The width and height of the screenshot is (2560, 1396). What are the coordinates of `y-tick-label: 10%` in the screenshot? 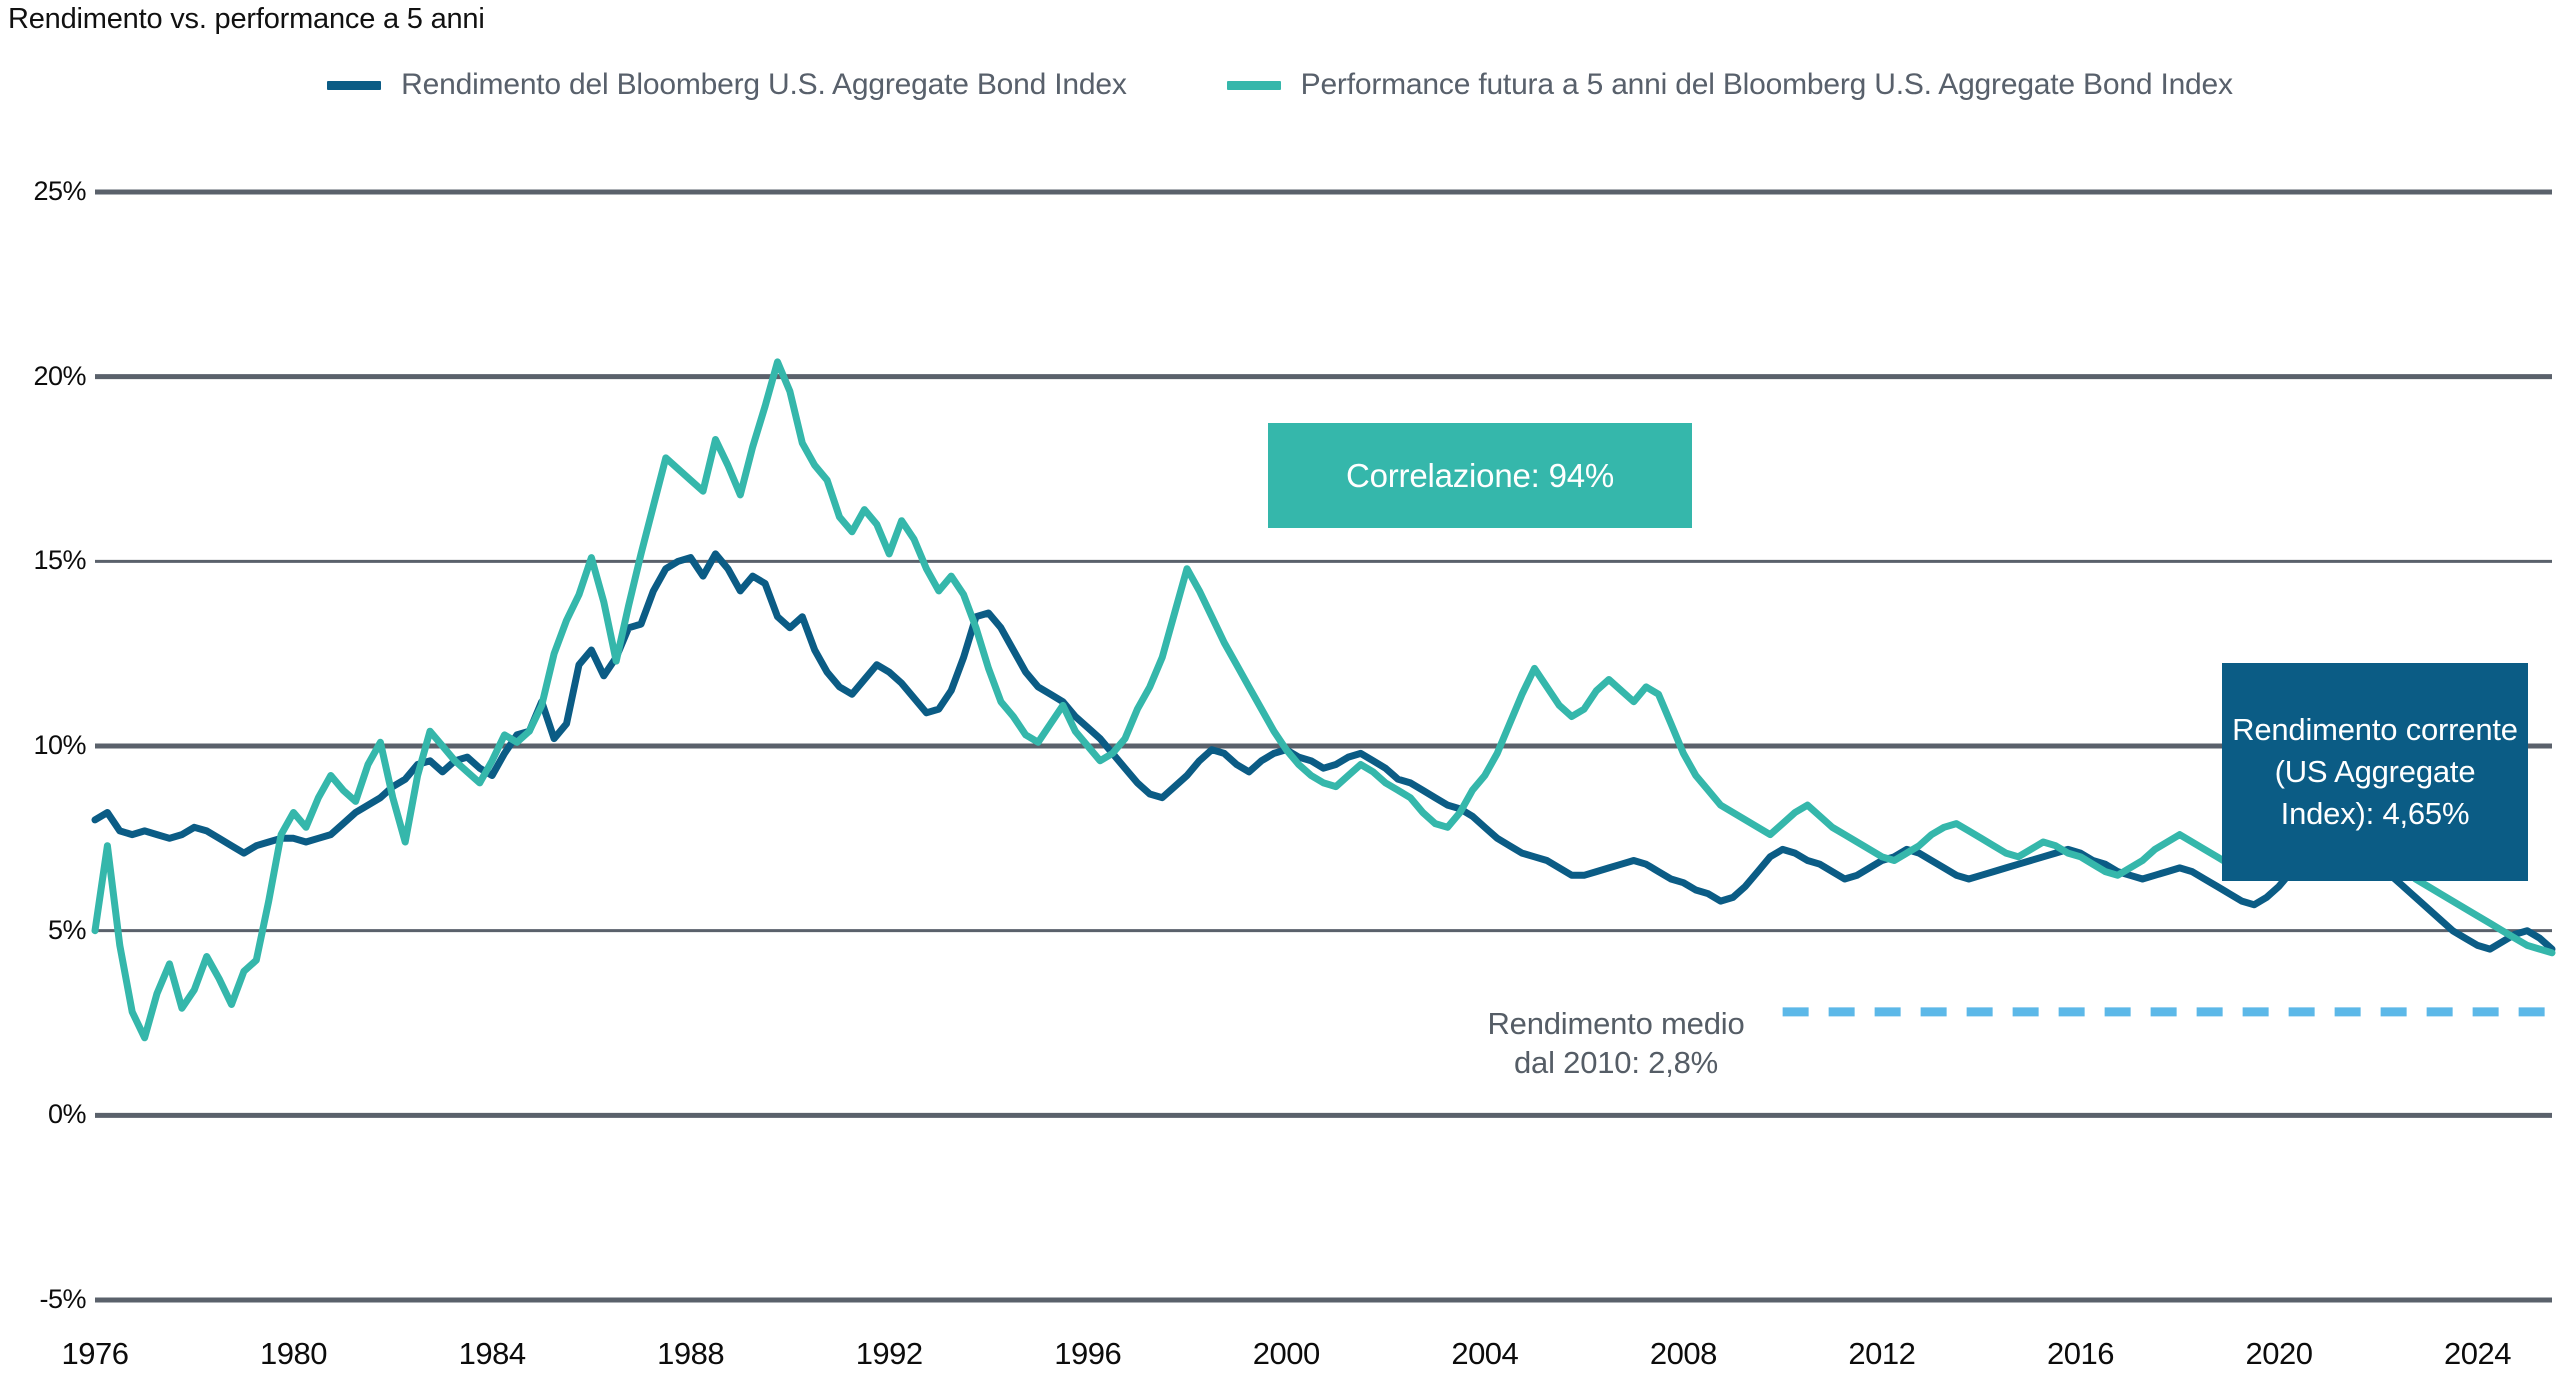 It's located at (59, 745).